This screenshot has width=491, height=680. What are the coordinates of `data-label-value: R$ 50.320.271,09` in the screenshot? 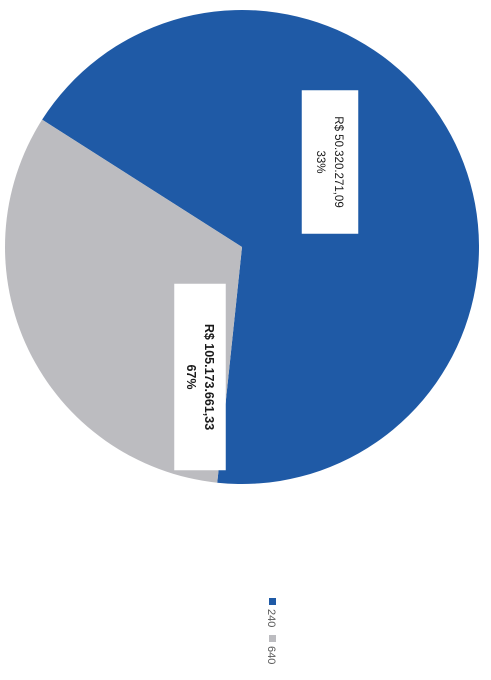 It's located at (338, 161).